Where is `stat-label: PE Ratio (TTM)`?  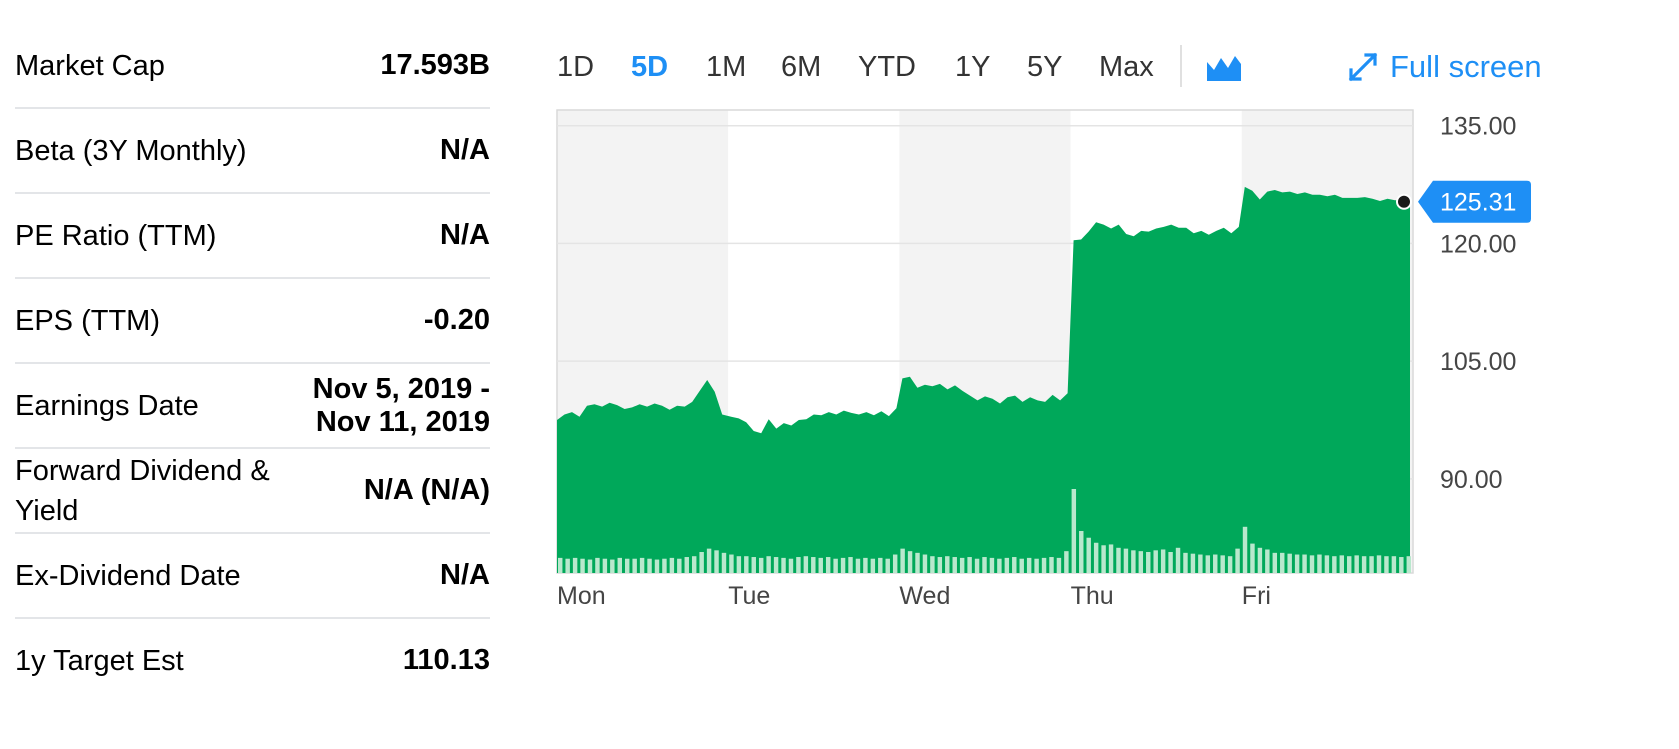
stat-label: PE Ratio (TTM) is located at coordinates (116, 235).